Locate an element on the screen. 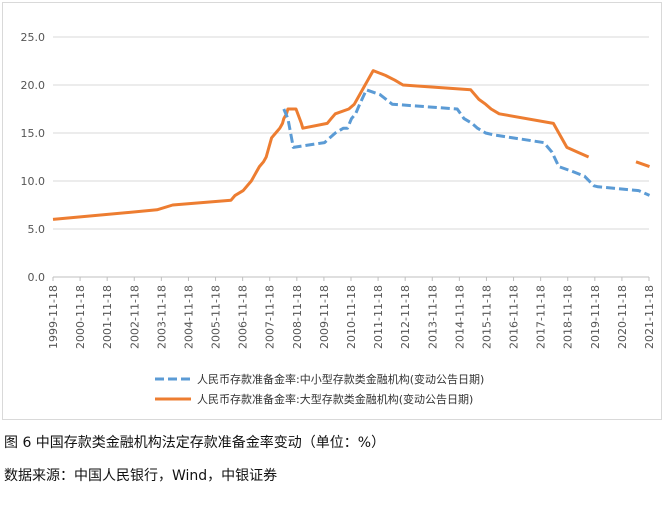 This screenshot has width=664, height=506. x-tick-label: 2002-11-18 is located at coordinates (134, 317).